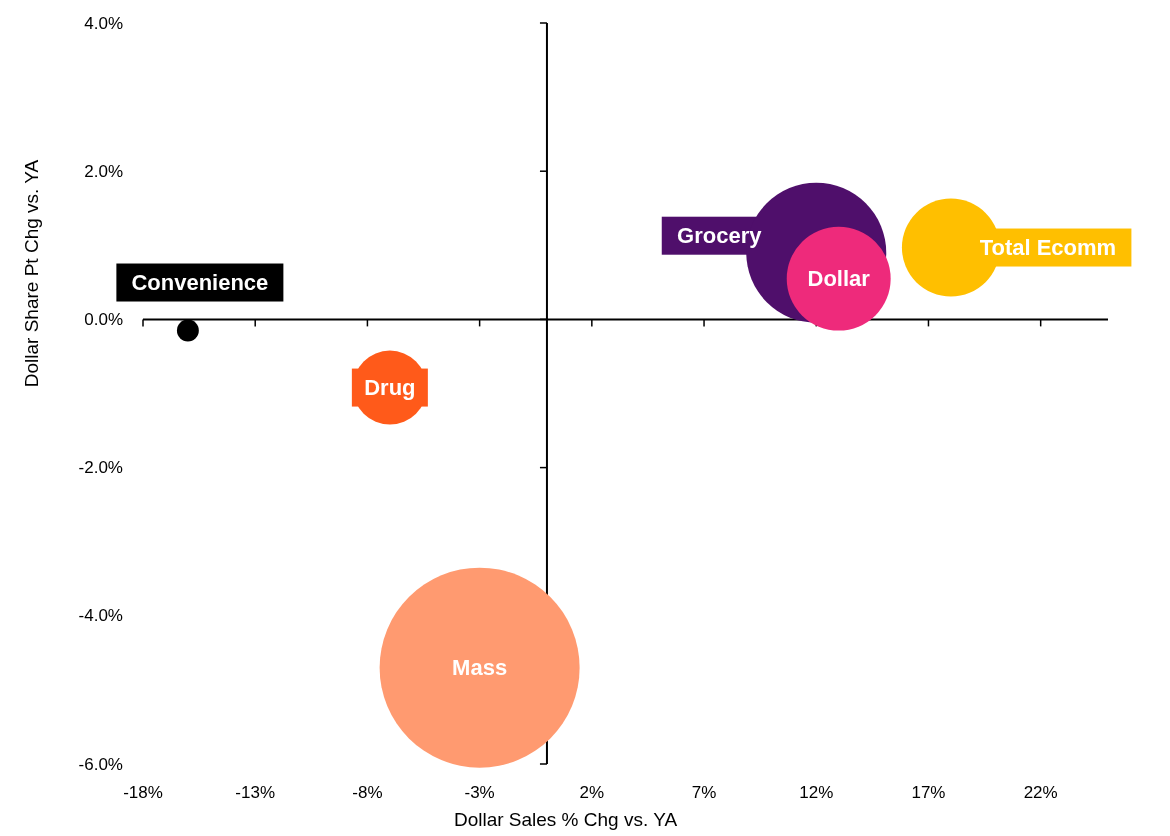  I want to click on y-tick-label: -6.0%, so click(100, 764).